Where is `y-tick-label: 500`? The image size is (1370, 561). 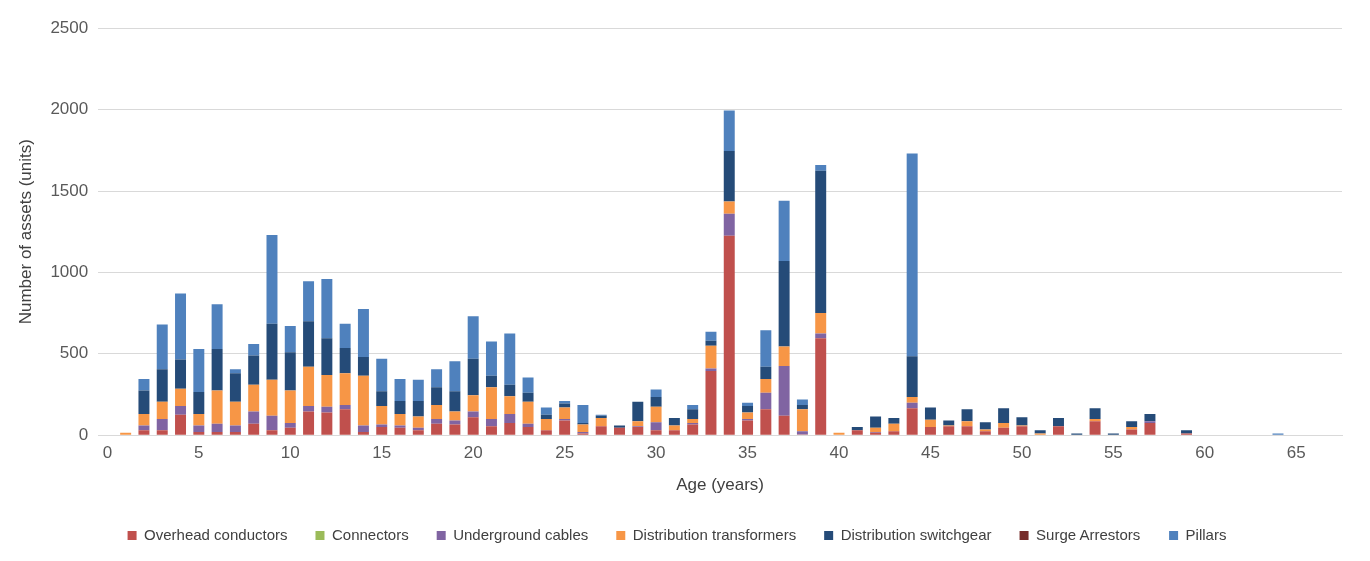
y-tick-label: 500 is located at coordinates (74, 353).